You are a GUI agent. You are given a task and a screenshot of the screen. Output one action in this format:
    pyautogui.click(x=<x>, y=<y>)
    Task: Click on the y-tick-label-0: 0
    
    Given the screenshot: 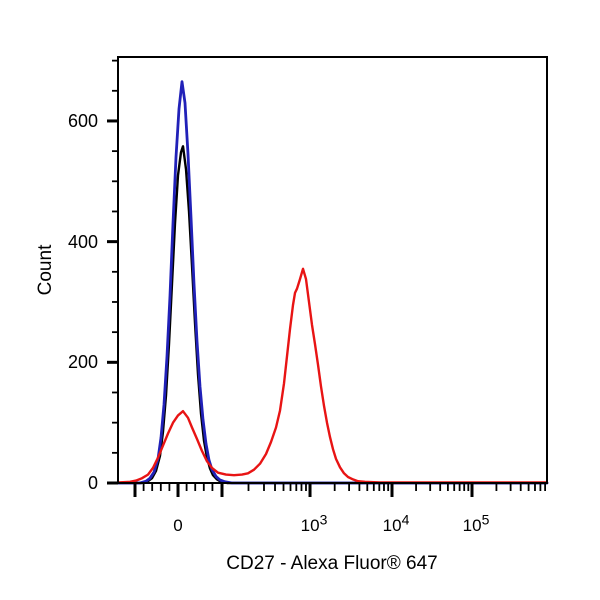 What is the action you would take?
    pyautogui.click(x=92, y=483)
    